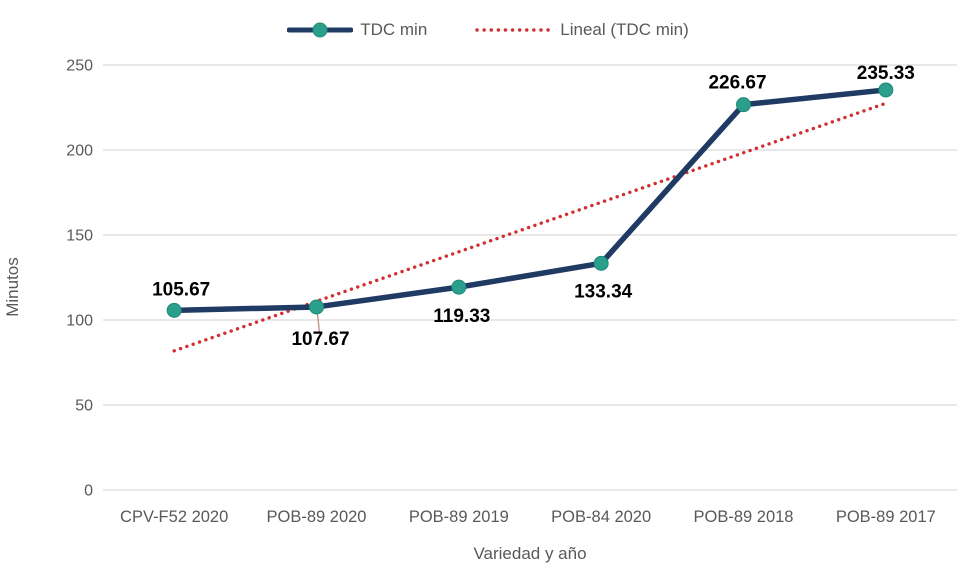  What do you see at coordinates (320, 30) in the screenshot?
I see `series-line-sample-icon` at bounding box center [320, 30].